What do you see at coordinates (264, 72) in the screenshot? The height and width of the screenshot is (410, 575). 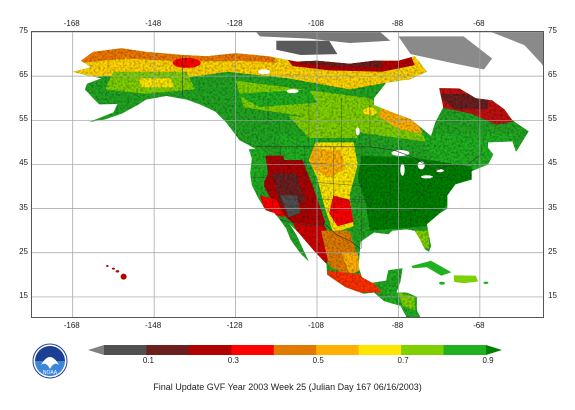 I see `great-bear-lake` at bounding box center [264, 72].